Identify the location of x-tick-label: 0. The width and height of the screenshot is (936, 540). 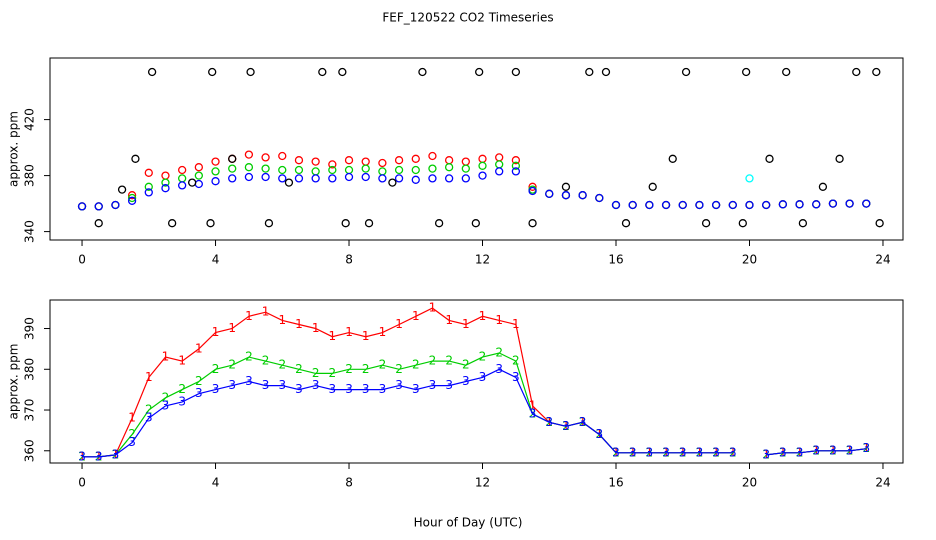
(82, 483).